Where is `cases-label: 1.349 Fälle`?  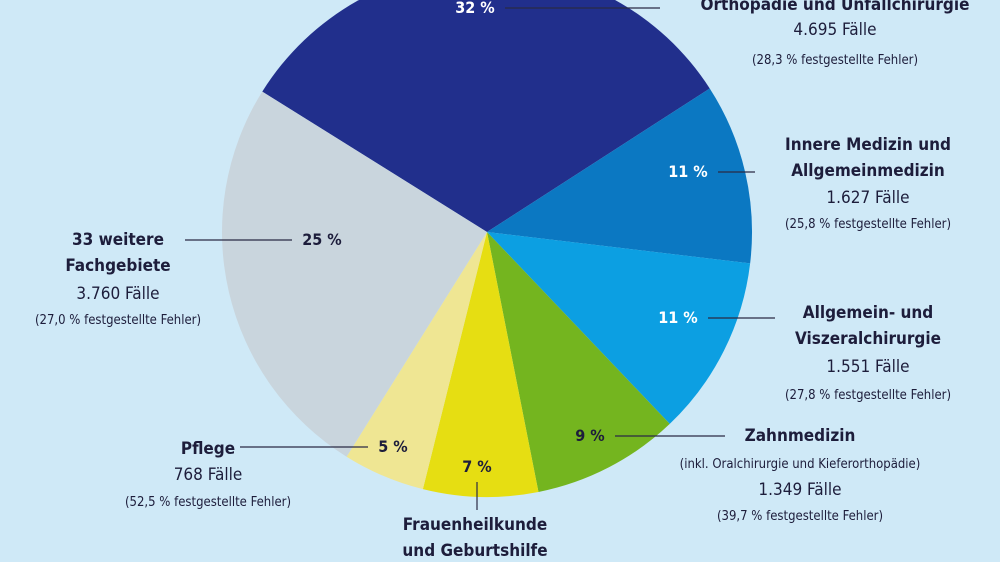
cases-label: 1.349 Fälle is located at coordinates (799, 490).